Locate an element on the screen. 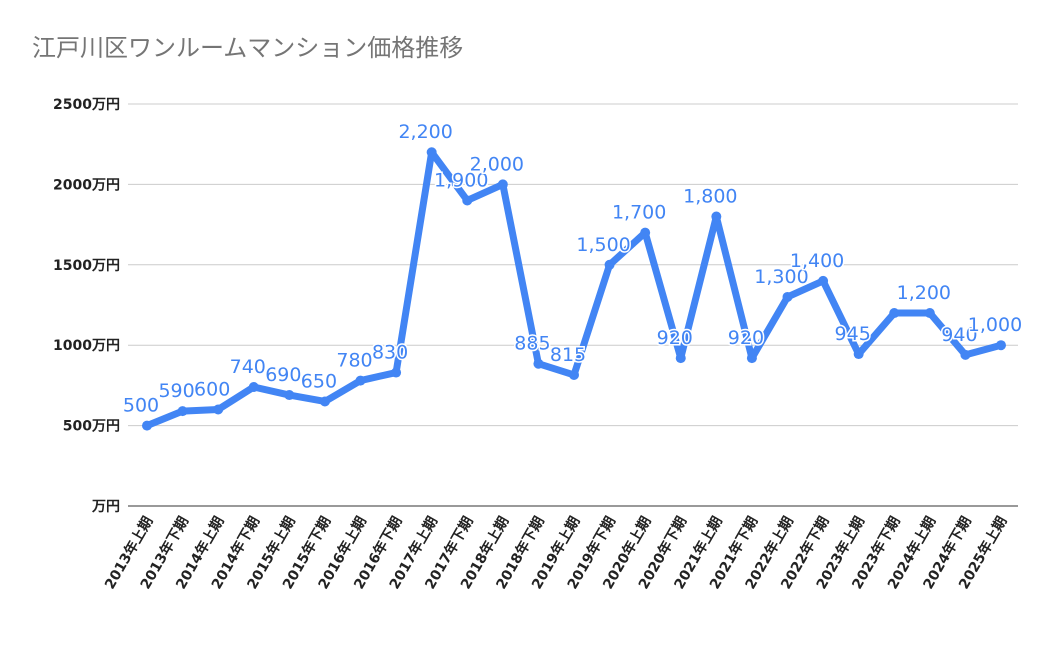 The image size is (1050, 649). data-label: 2,200 is located at coordinates (425, 132).